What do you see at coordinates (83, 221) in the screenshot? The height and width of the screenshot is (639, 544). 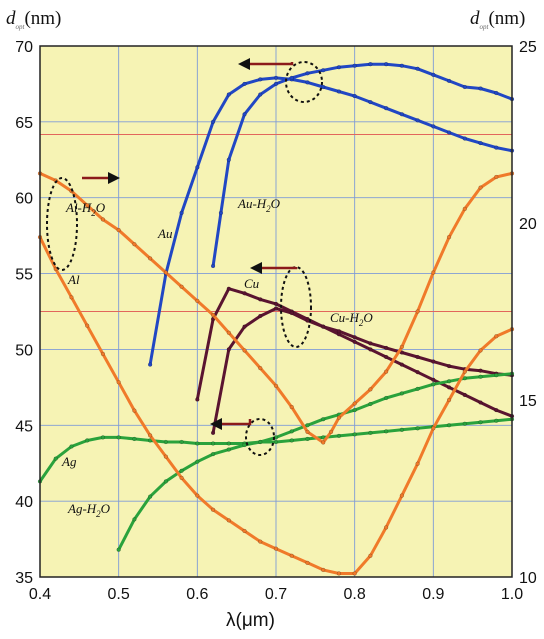 I see `ellipse-marker` at bounding box center [83, 221].